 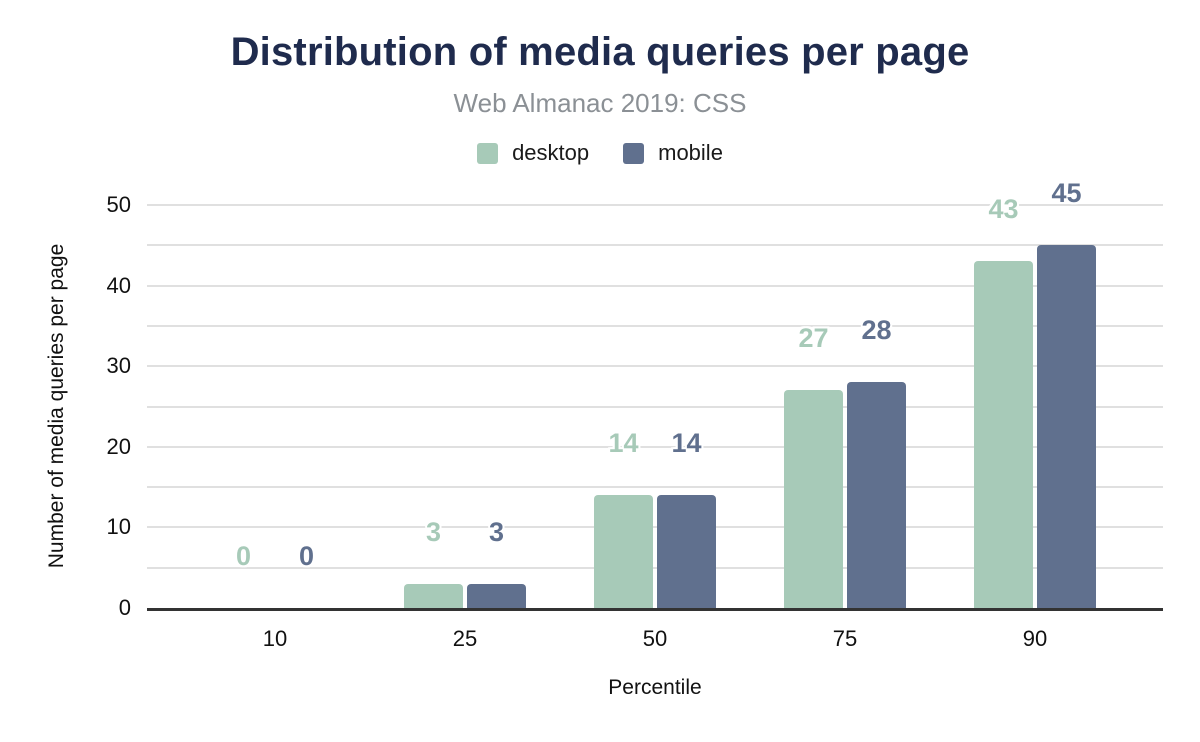 I want to click on x-tick-label-50: 50, so click(x=655, y=638).